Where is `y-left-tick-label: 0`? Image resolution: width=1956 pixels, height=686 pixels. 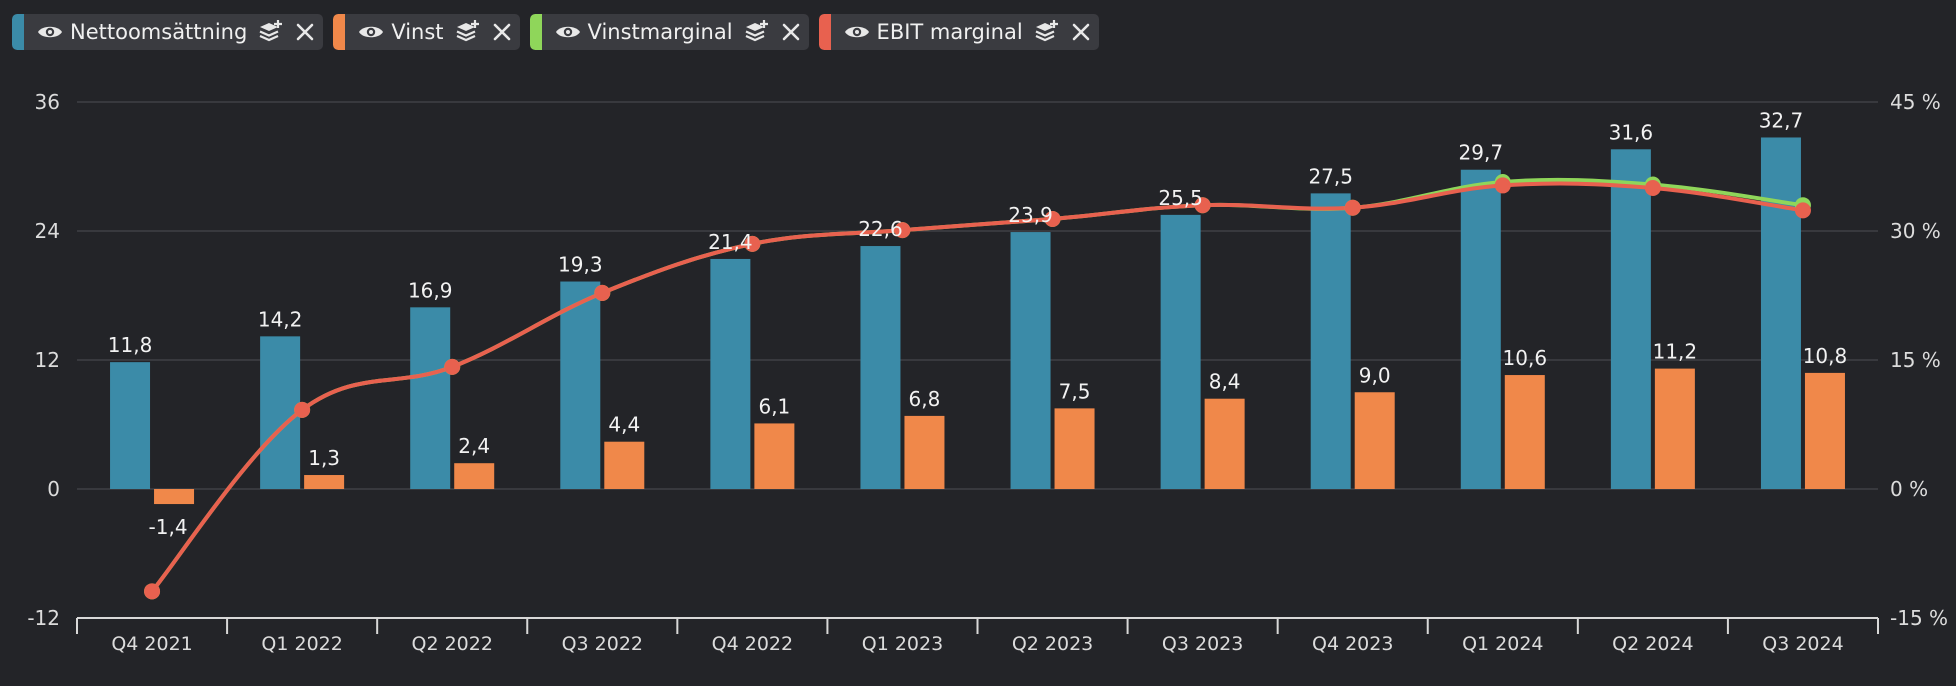 y-left-tick-label: 0 is located at coordinates (53, 489).